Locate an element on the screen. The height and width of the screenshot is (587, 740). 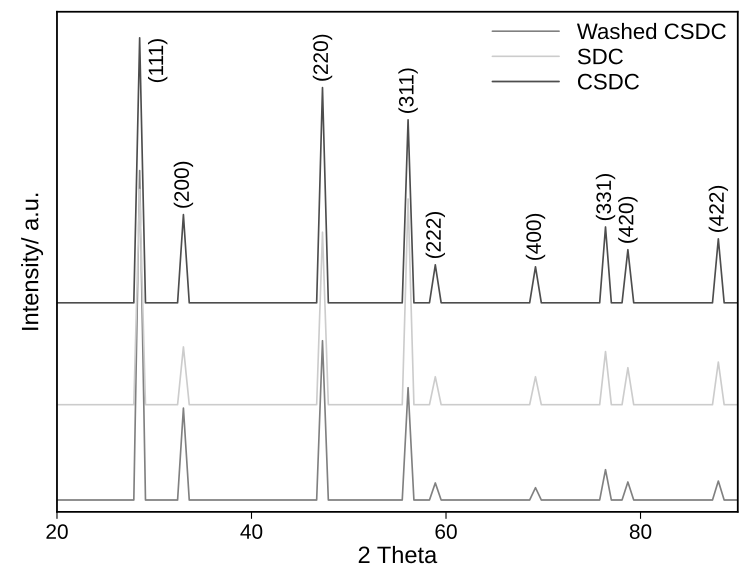
legend-label: CSDC is located at coordinates (608, 82).